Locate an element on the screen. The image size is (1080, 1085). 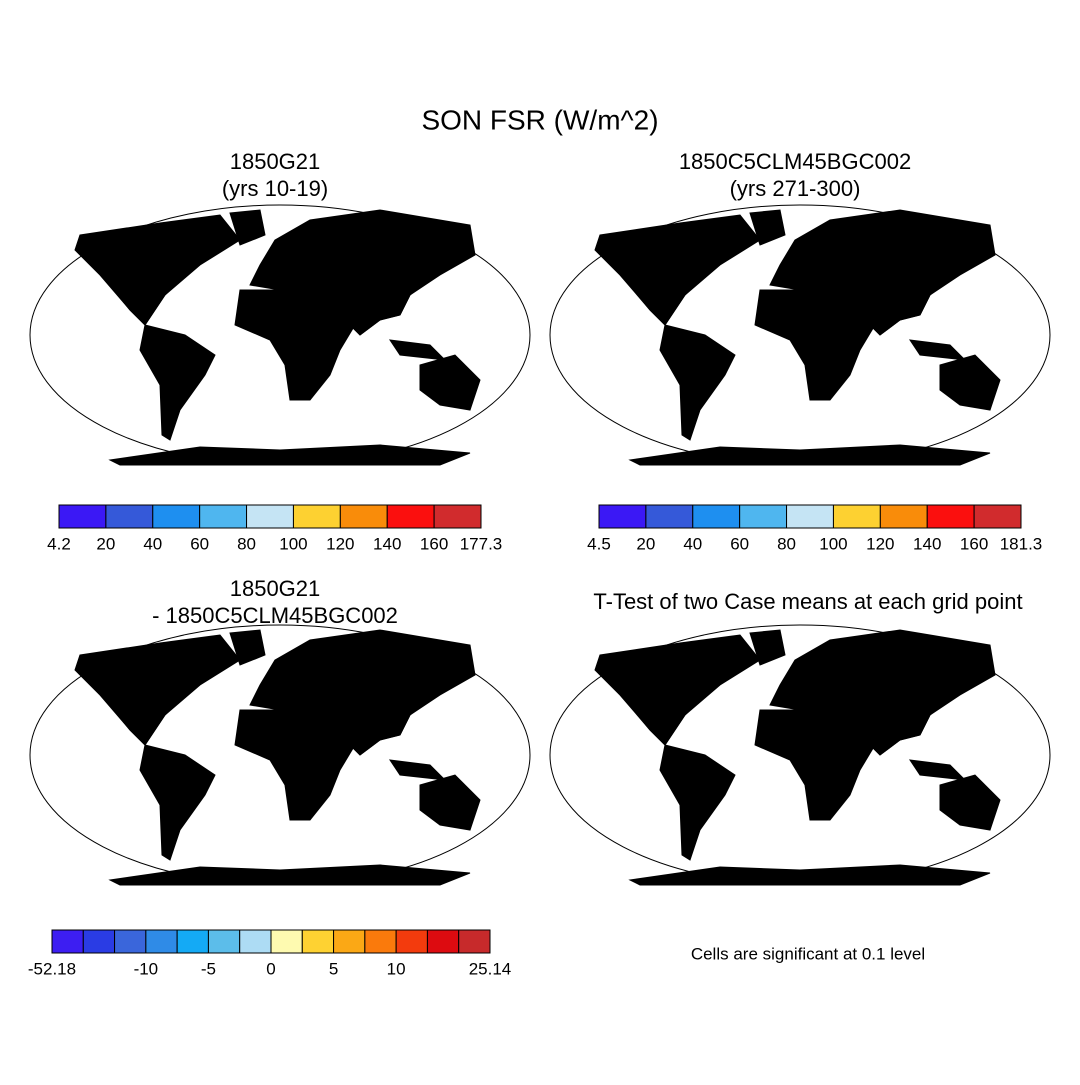
colorbar-label: 177.3 is located at coordinates (481, 543).